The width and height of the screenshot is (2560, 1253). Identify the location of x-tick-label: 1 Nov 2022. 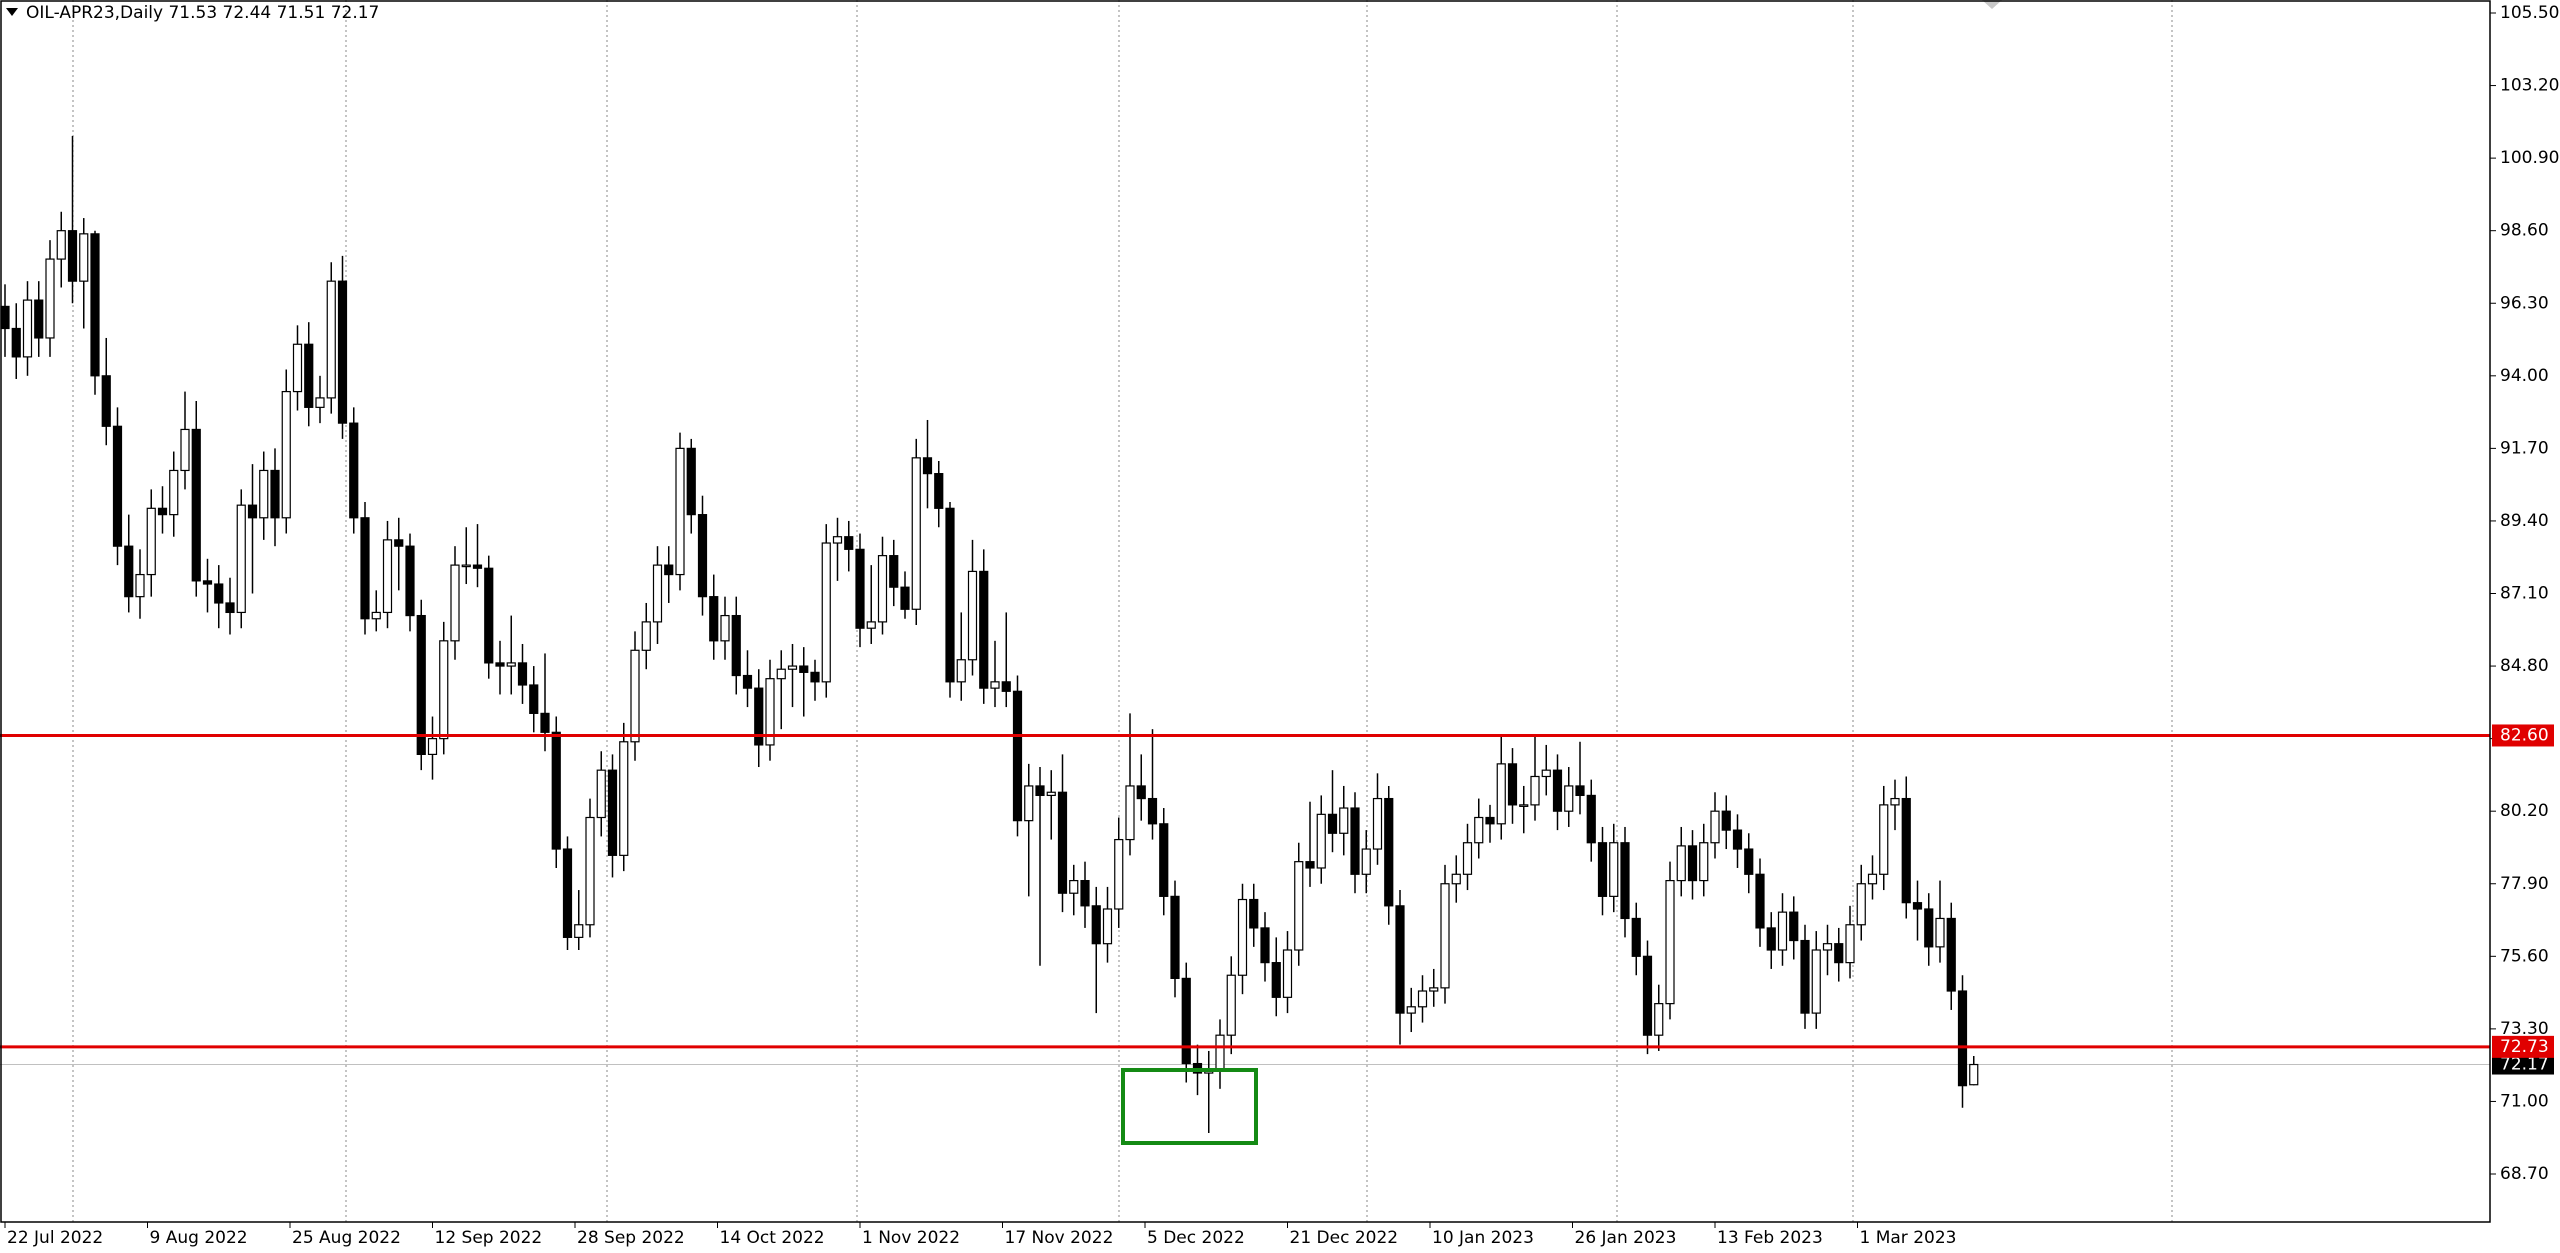
(911, 1238).